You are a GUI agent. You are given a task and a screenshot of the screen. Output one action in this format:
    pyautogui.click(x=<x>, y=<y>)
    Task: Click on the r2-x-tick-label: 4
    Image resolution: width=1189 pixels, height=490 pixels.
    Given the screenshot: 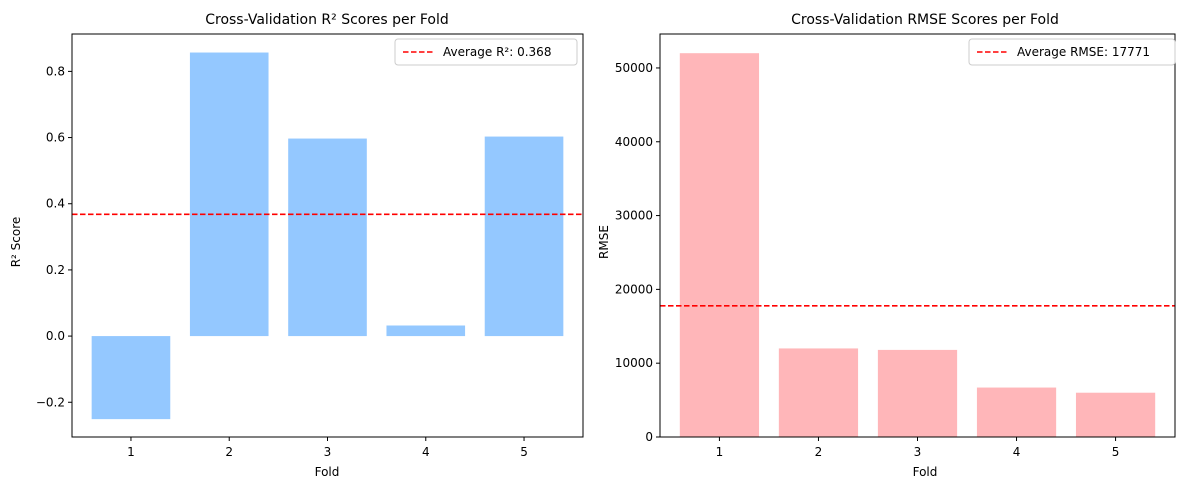 What is the action you would take?
    pyautogui.click(x=426, y=452)
    